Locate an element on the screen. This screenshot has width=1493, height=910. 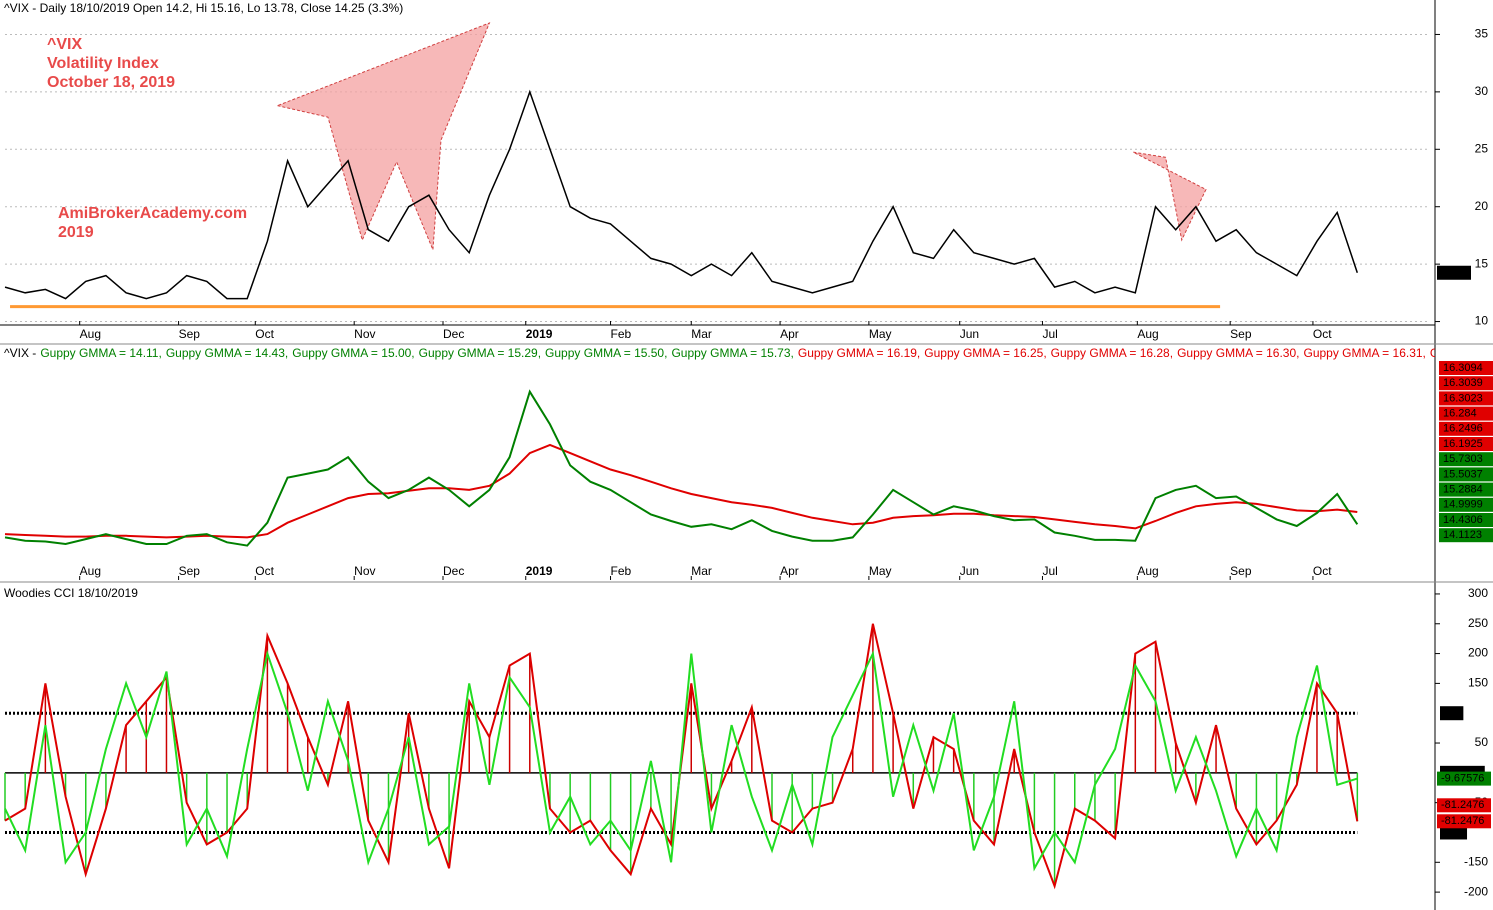
y-tick-label: 35 is located at coordinates (1482, 34).